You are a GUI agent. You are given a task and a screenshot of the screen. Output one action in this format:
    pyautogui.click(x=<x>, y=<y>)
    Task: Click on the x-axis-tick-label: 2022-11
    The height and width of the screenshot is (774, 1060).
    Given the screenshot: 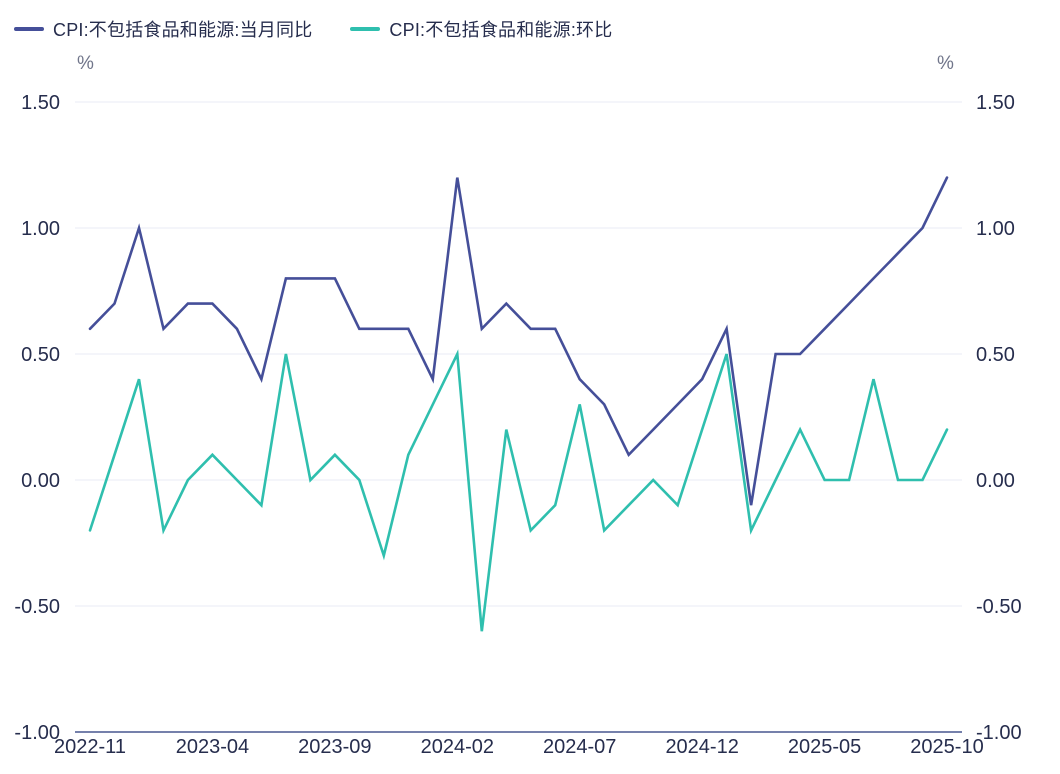 What is the action you would take?
    pyautogui.click(x=90, y=747)
    